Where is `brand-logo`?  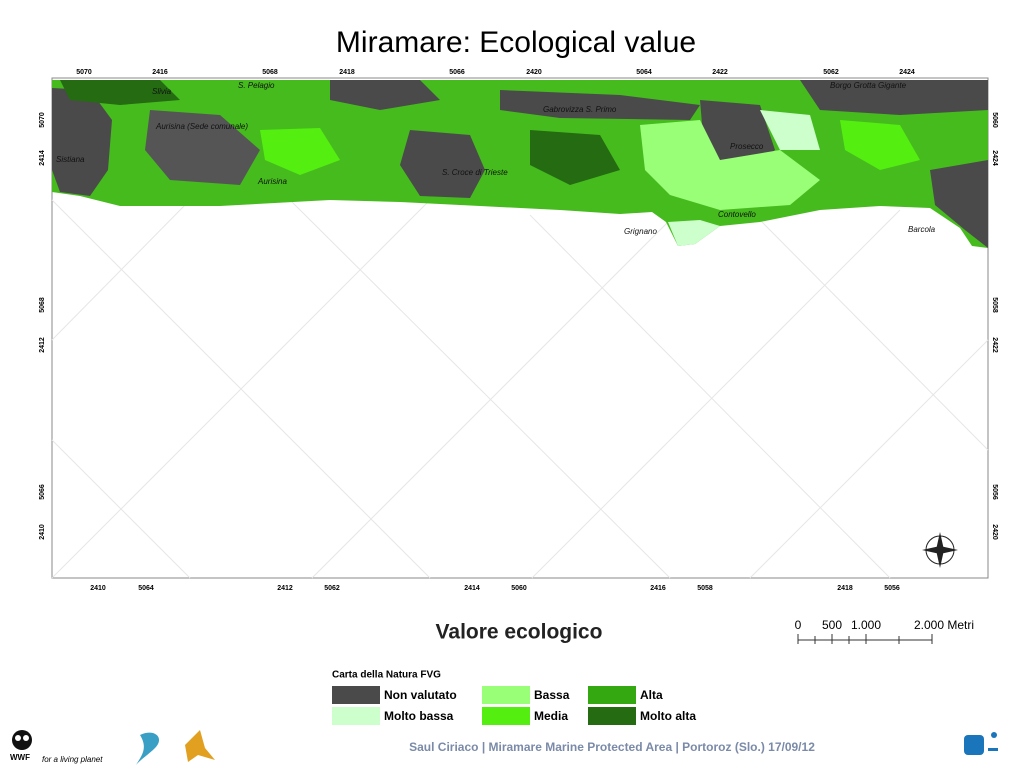 brand-logo is located at coordinates (981, 743).